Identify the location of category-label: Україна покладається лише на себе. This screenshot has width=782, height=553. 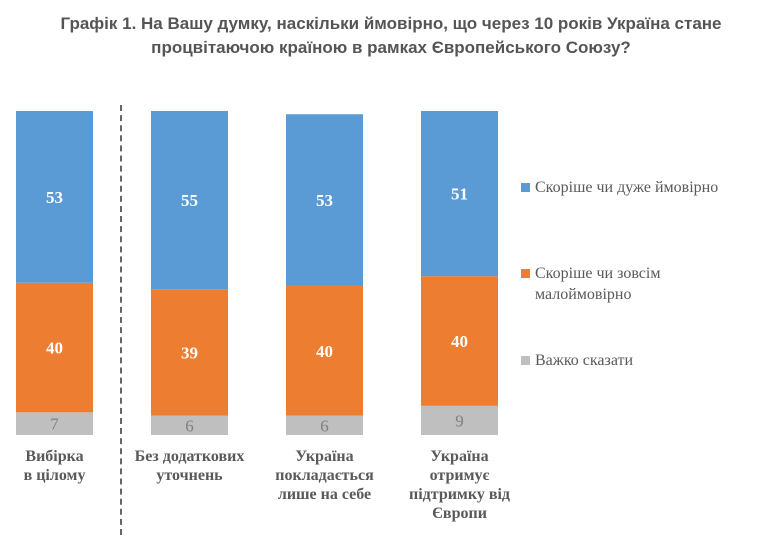
(325, 475).